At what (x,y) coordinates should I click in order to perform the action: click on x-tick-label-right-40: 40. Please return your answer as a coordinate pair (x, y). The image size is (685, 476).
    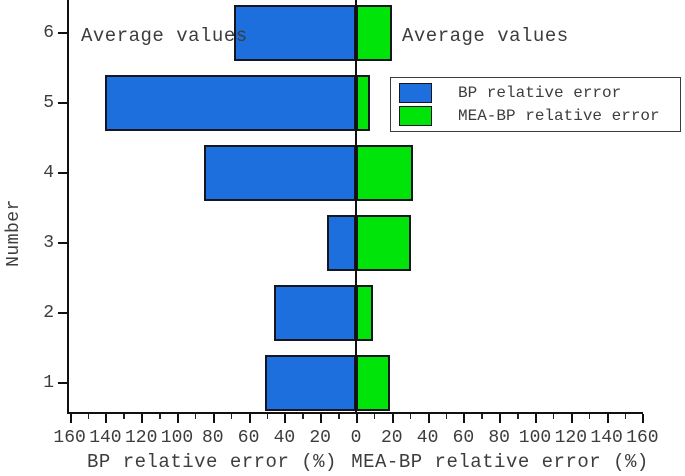
    Looking at the image, I should click on (427, 438).